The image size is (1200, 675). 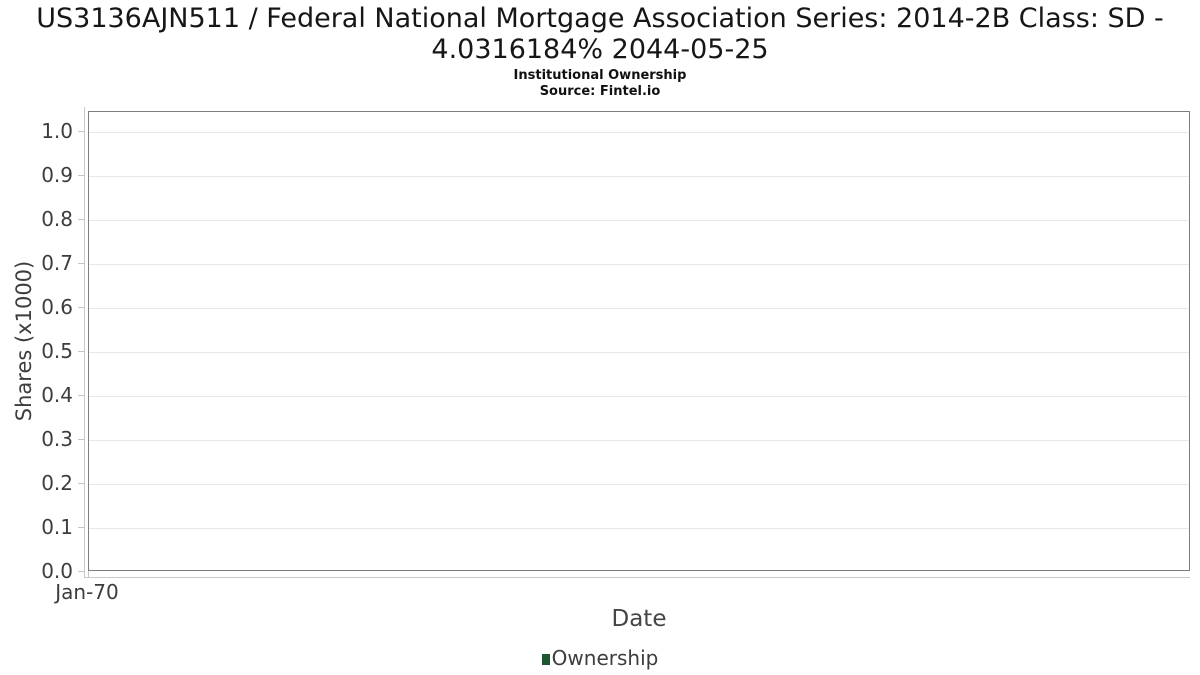 What do you see at coordinates (57, 571) in the screenshot?
I see `y-tick-label: 0.0` at bounding box center [57, 571].